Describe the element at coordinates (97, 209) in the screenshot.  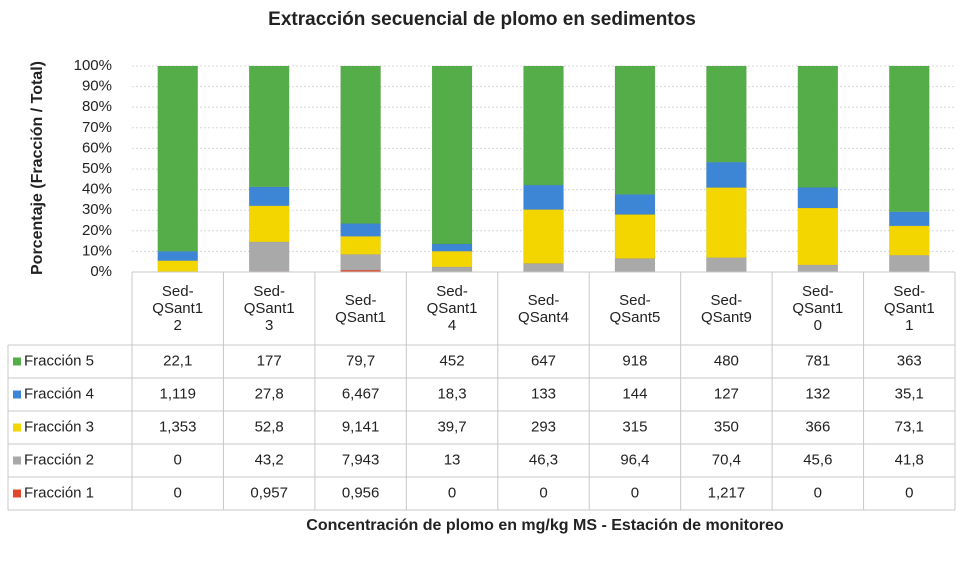
I see `y-tick-label: 30%` at that location.